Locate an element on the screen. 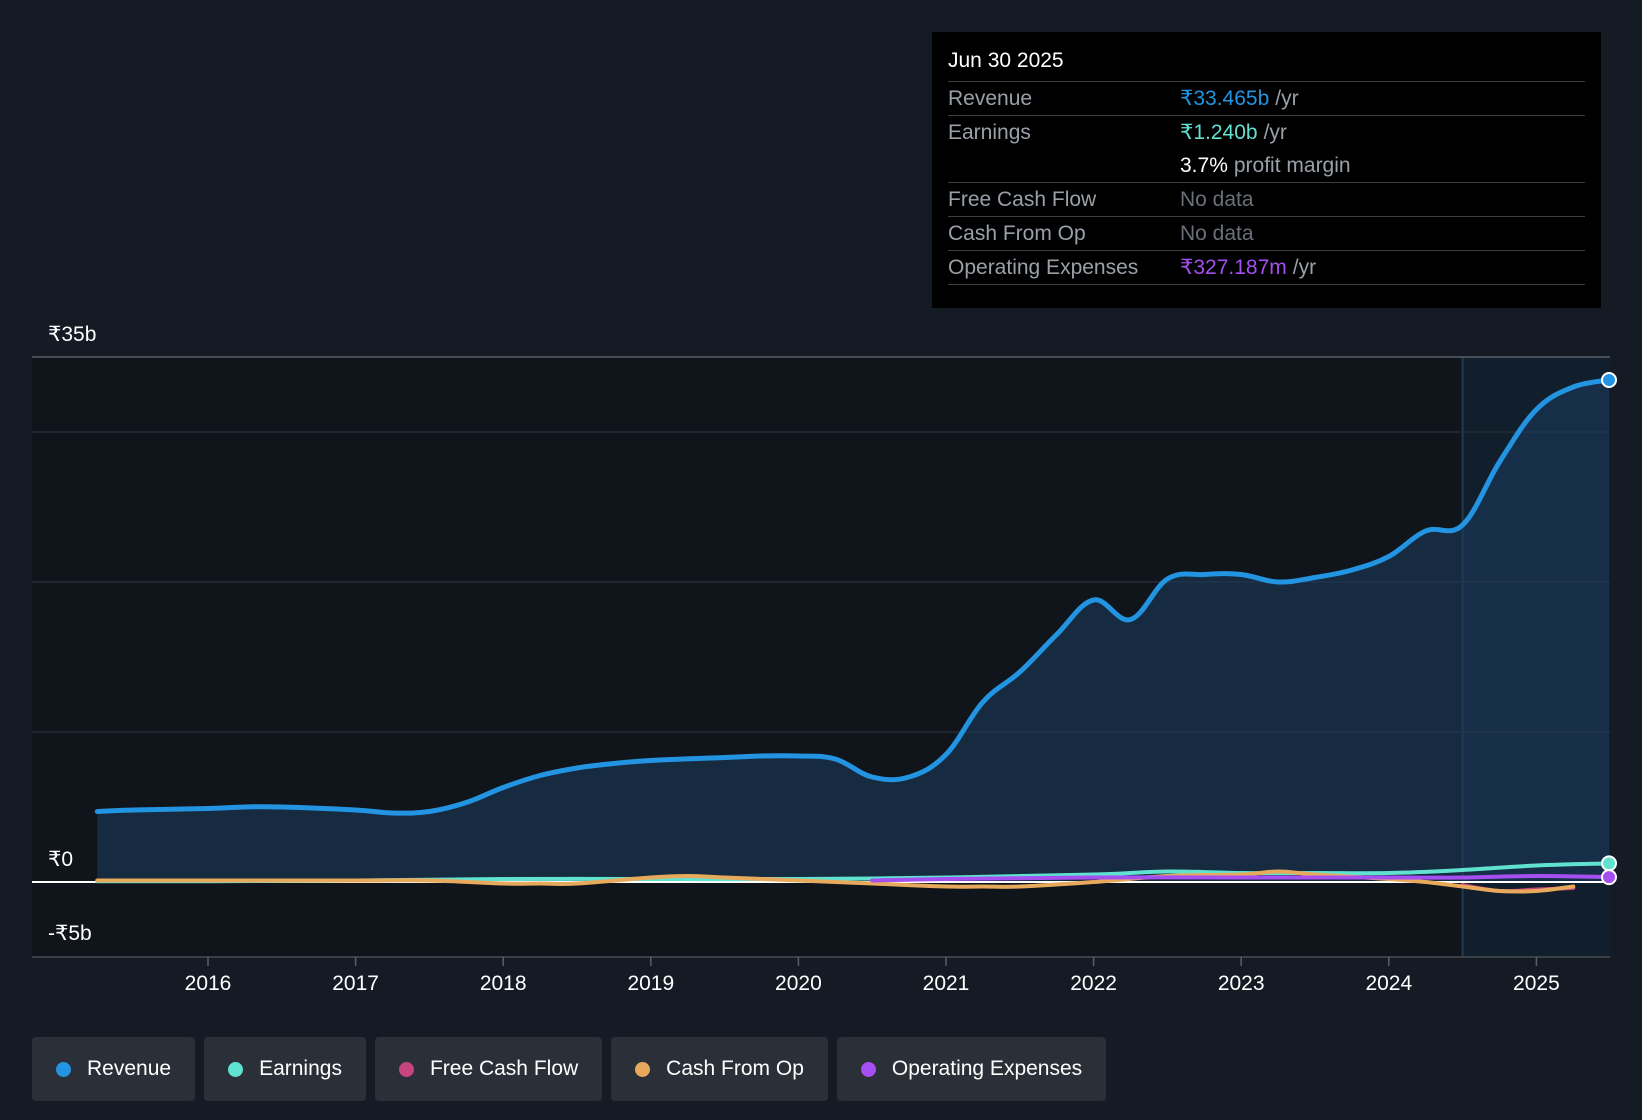 This screenshot has width=1642, height=1120. legend-label: Operating Expenses is located at coordinates (987, 1068).